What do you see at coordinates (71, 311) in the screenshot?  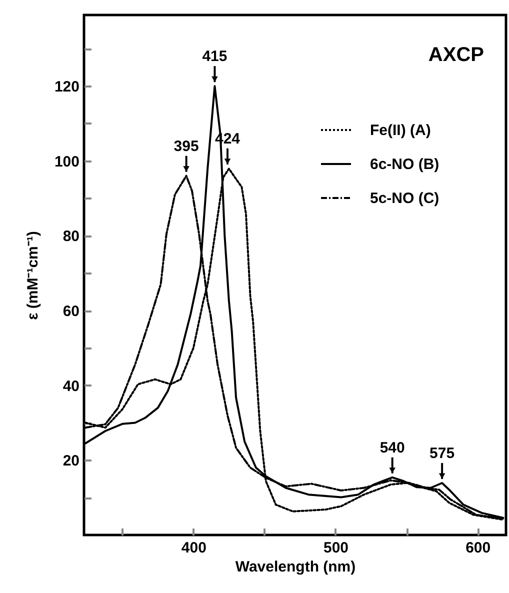 I see `y-tick-label: 60` at bounding box center [71, 311].